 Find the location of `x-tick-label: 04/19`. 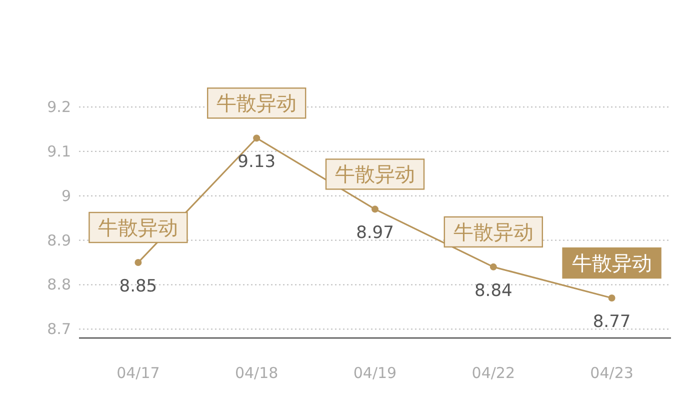

x-tick-label: 04/19 is located at coordinates (375, 373).